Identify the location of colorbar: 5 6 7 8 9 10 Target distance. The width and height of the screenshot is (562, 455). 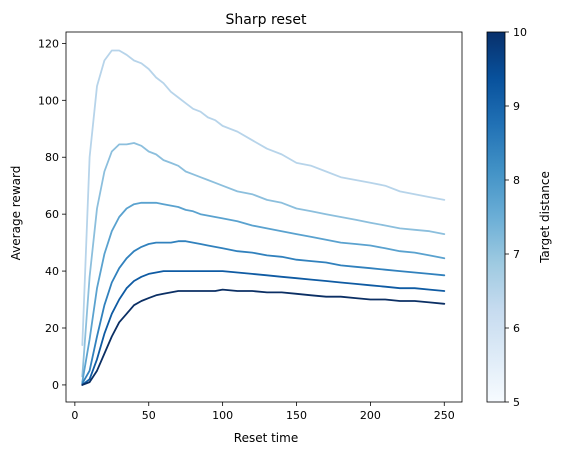
(519, 217).